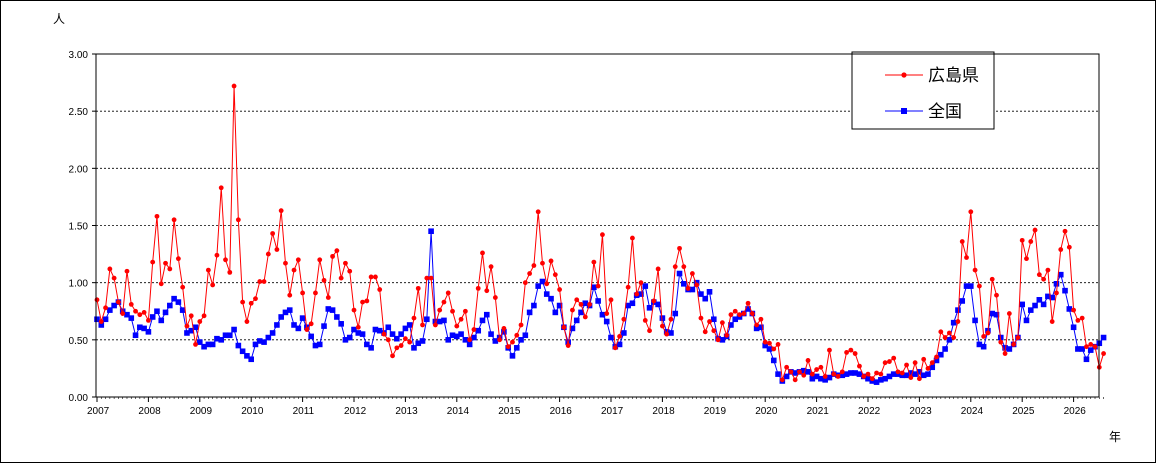 The image size is (1156, 464). Describe the element at coordinates (252, 411) in the screenshot. I see `x-tick-label-3: 2010` at that location.